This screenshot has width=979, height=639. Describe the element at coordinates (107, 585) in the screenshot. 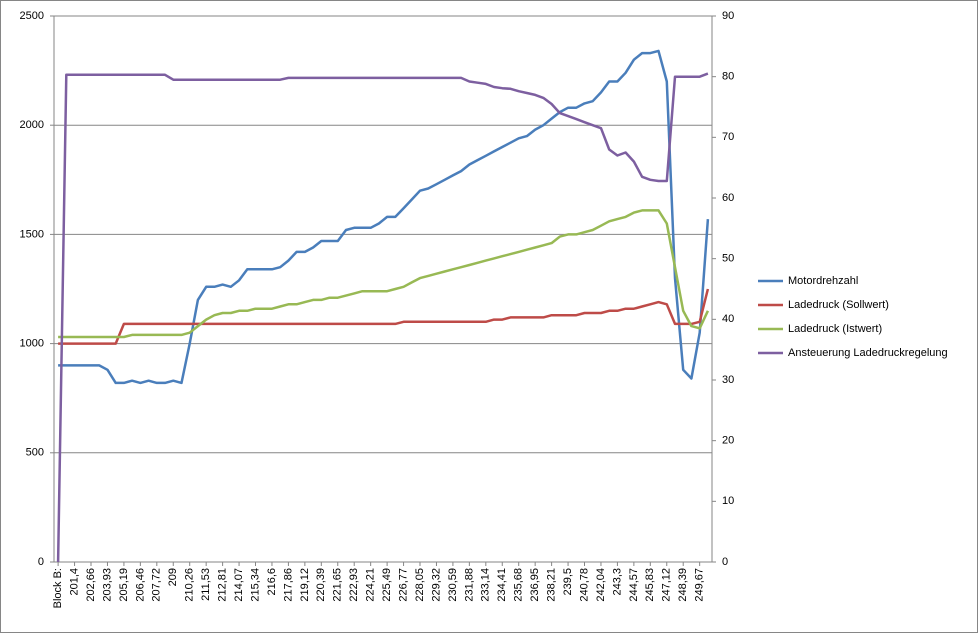

I see `x-tick-label: 203,93` at that location.